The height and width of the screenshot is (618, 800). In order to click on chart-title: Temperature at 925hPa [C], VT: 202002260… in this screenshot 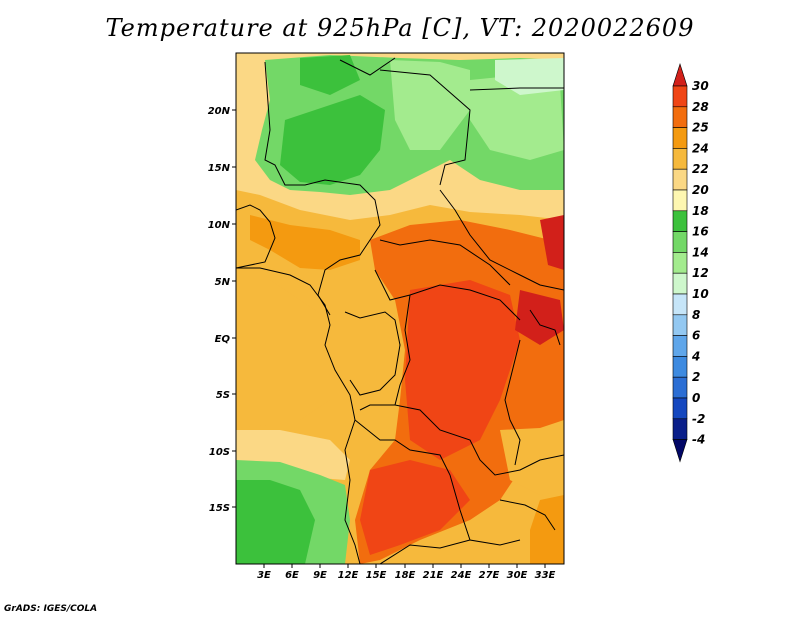, I will do `click(400, 28)`.